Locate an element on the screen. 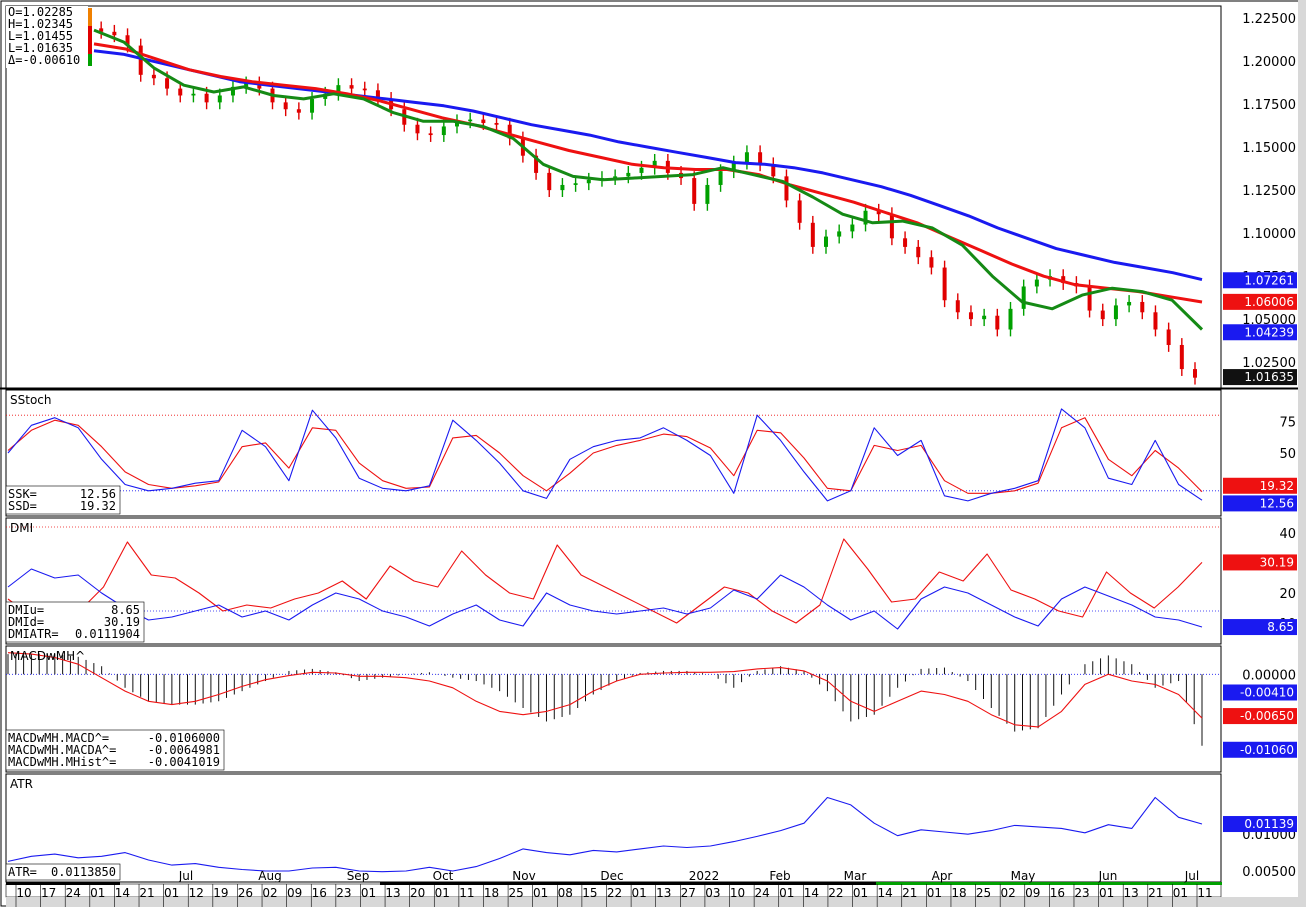  dmi-tick-label: 20 is located at coordinates (1287, 594).